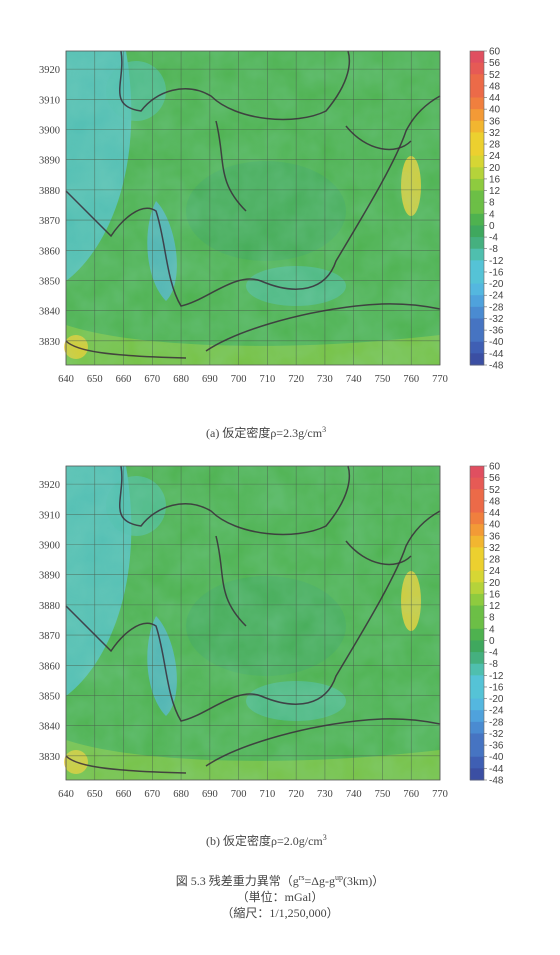  I want to click on colorbar-tick-label-10: 20, so click(495, 583).